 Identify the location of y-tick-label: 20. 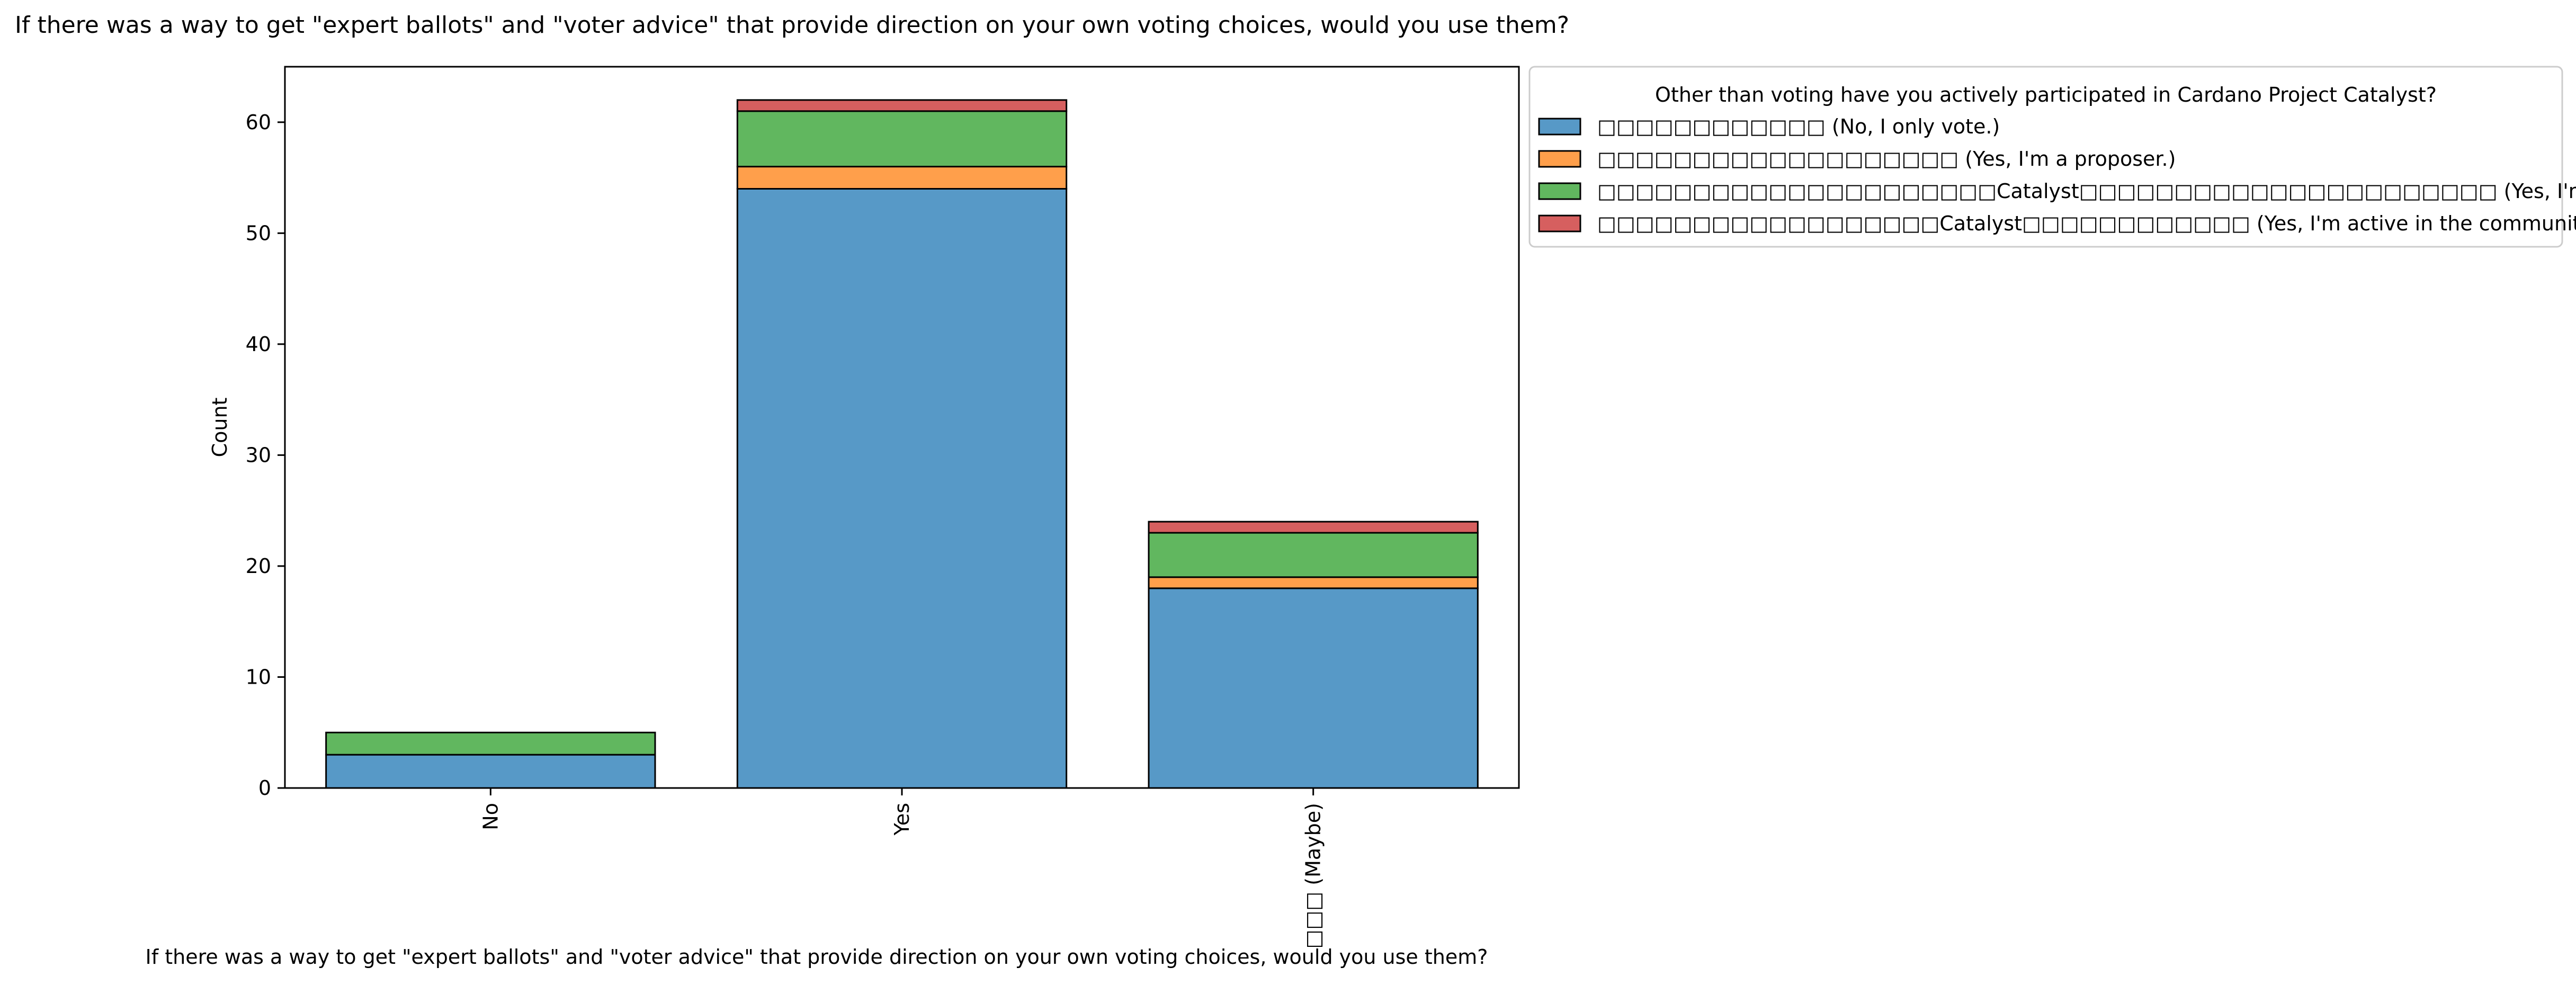
(258, 566).